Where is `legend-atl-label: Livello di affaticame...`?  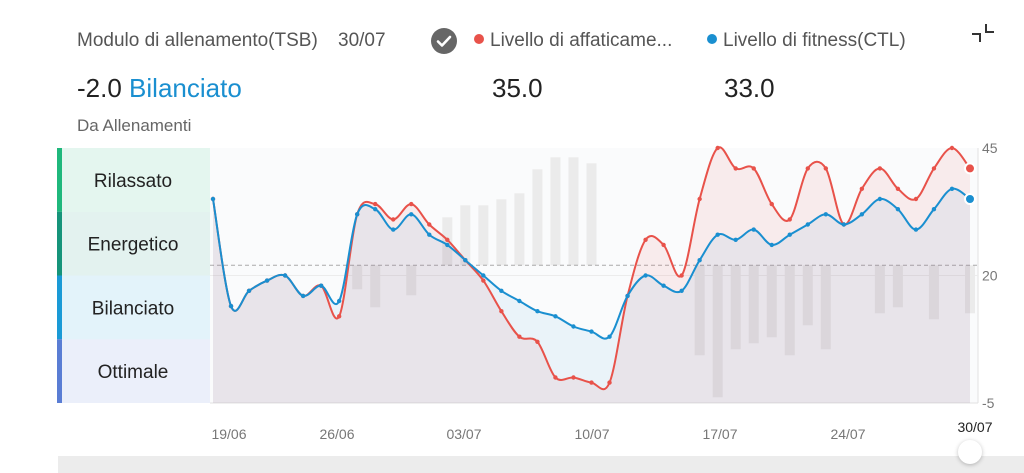 legend-atl-label: Livello di affaticame... is located at coordinates (581, 40).